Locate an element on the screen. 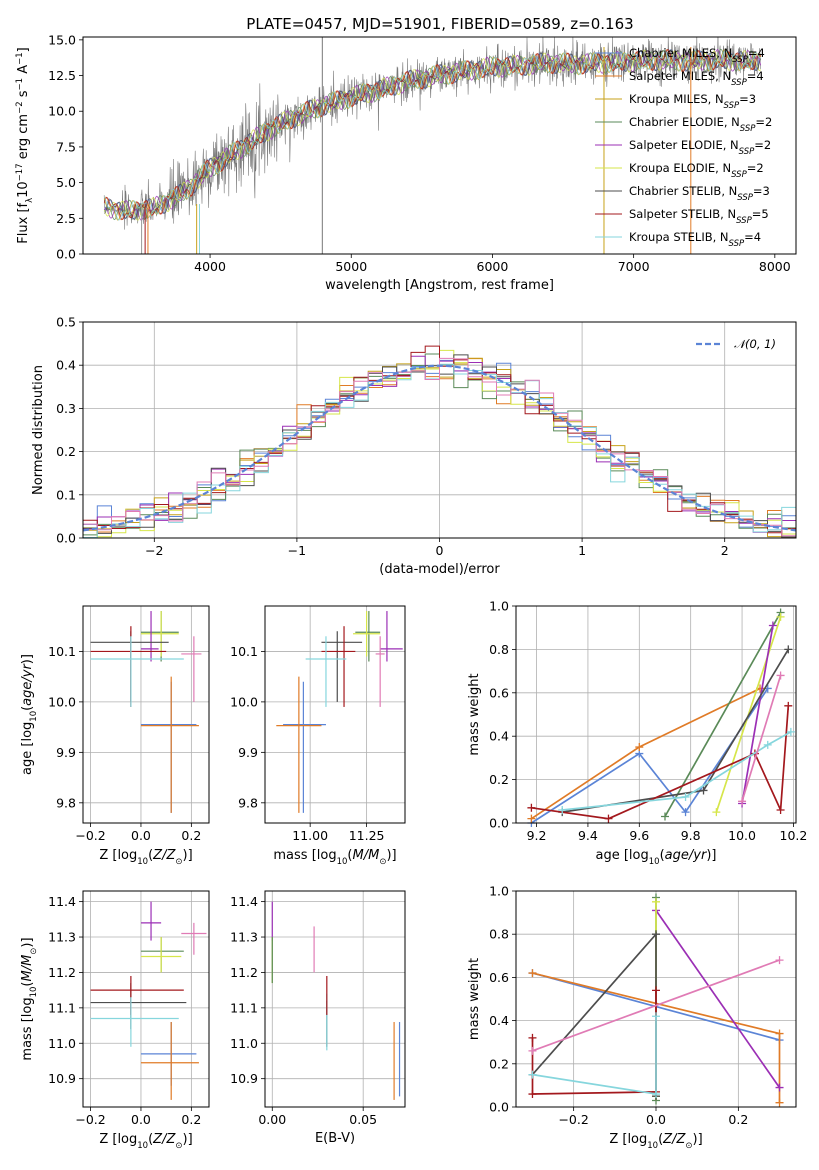 The image size is (819, 1170). y-tick-label: 11.1 is located at coordinates (244, 1007).